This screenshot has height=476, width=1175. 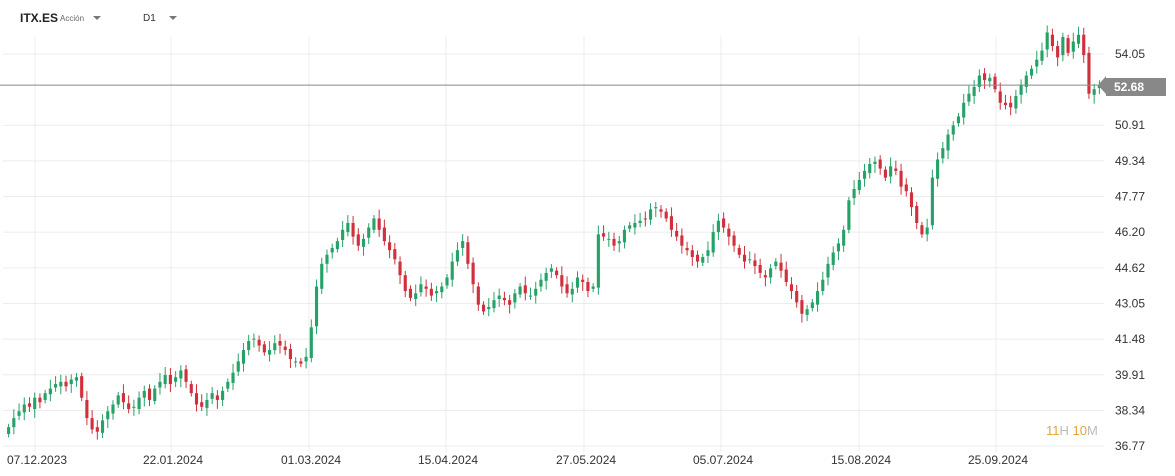 What do you see at coordinates (1130, 232) in the screenshot?
I see `y-tick-label: 46.20` at bounding box center [1130, 232].